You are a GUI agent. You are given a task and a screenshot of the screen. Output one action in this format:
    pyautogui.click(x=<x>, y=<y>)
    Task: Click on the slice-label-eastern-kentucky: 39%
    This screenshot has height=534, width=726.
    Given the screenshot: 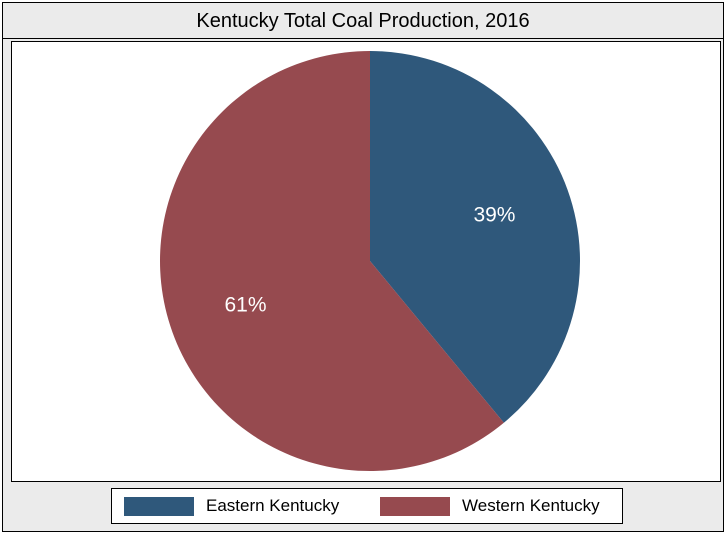 What is the action you would take?
    pyautogui.click(x=494, y=215)
    